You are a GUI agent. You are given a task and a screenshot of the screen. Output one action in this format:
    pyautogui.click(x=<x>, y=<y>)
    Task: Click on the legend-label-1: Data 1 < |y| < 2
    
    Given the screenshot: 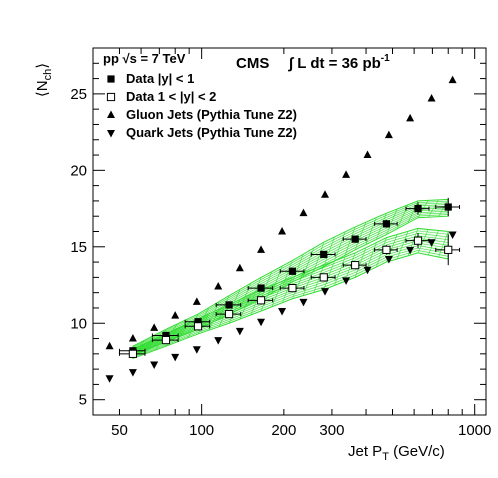 What is the action you would take?
    pyautogui.click(x=171, y=96)
    